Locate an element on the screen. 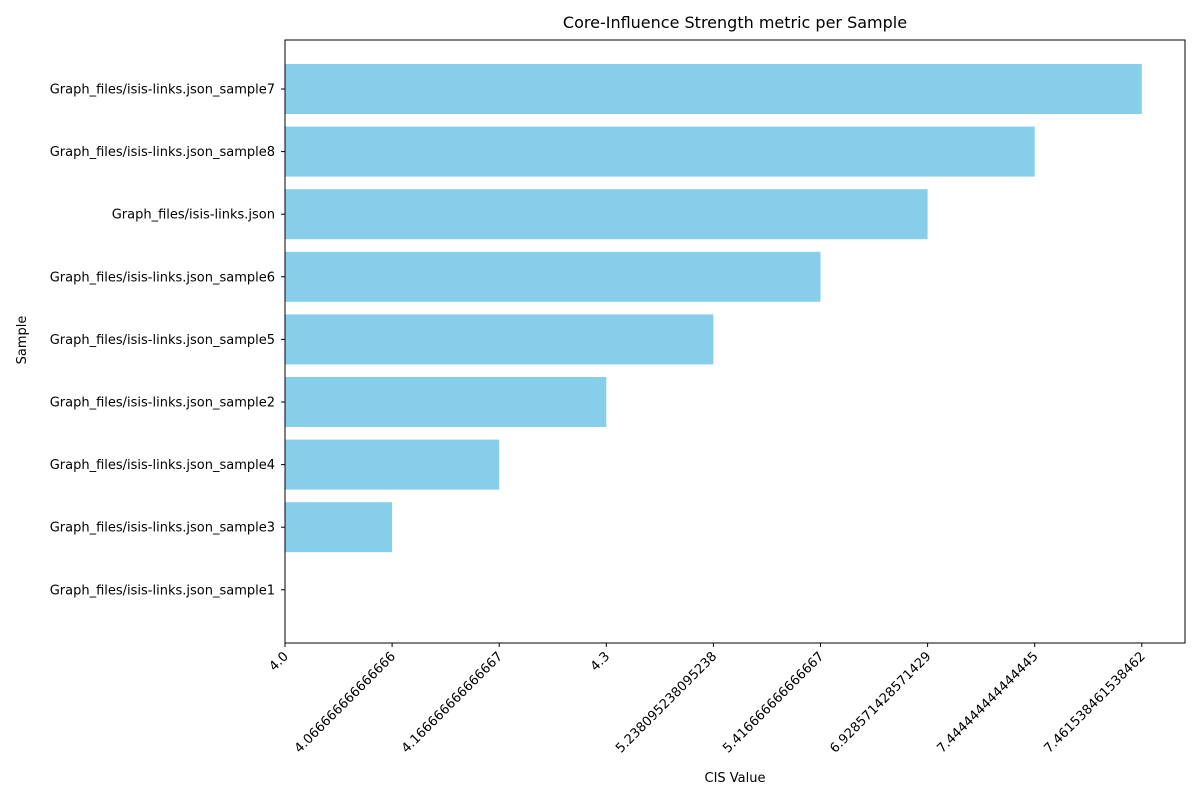 This screenshot has width=1200, height=804. x-tick-label: 4.3 is located at coordinates (600, 661).